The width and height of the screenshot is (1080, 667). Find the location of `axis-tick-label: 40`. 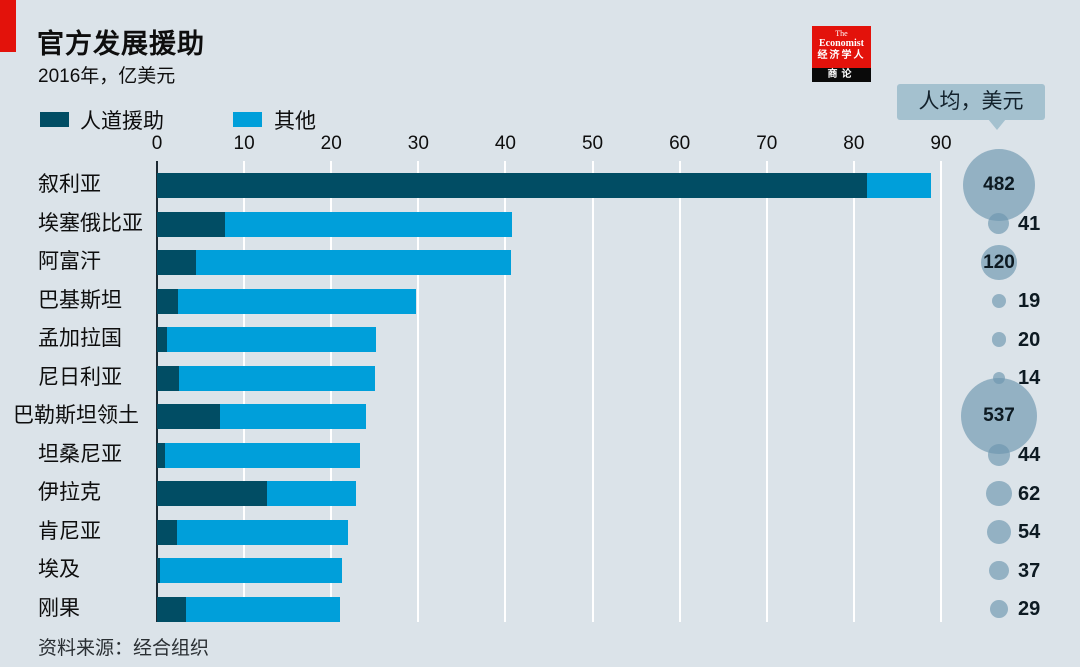

axis-tick-label: 40 is located at coordinates (505, 143).